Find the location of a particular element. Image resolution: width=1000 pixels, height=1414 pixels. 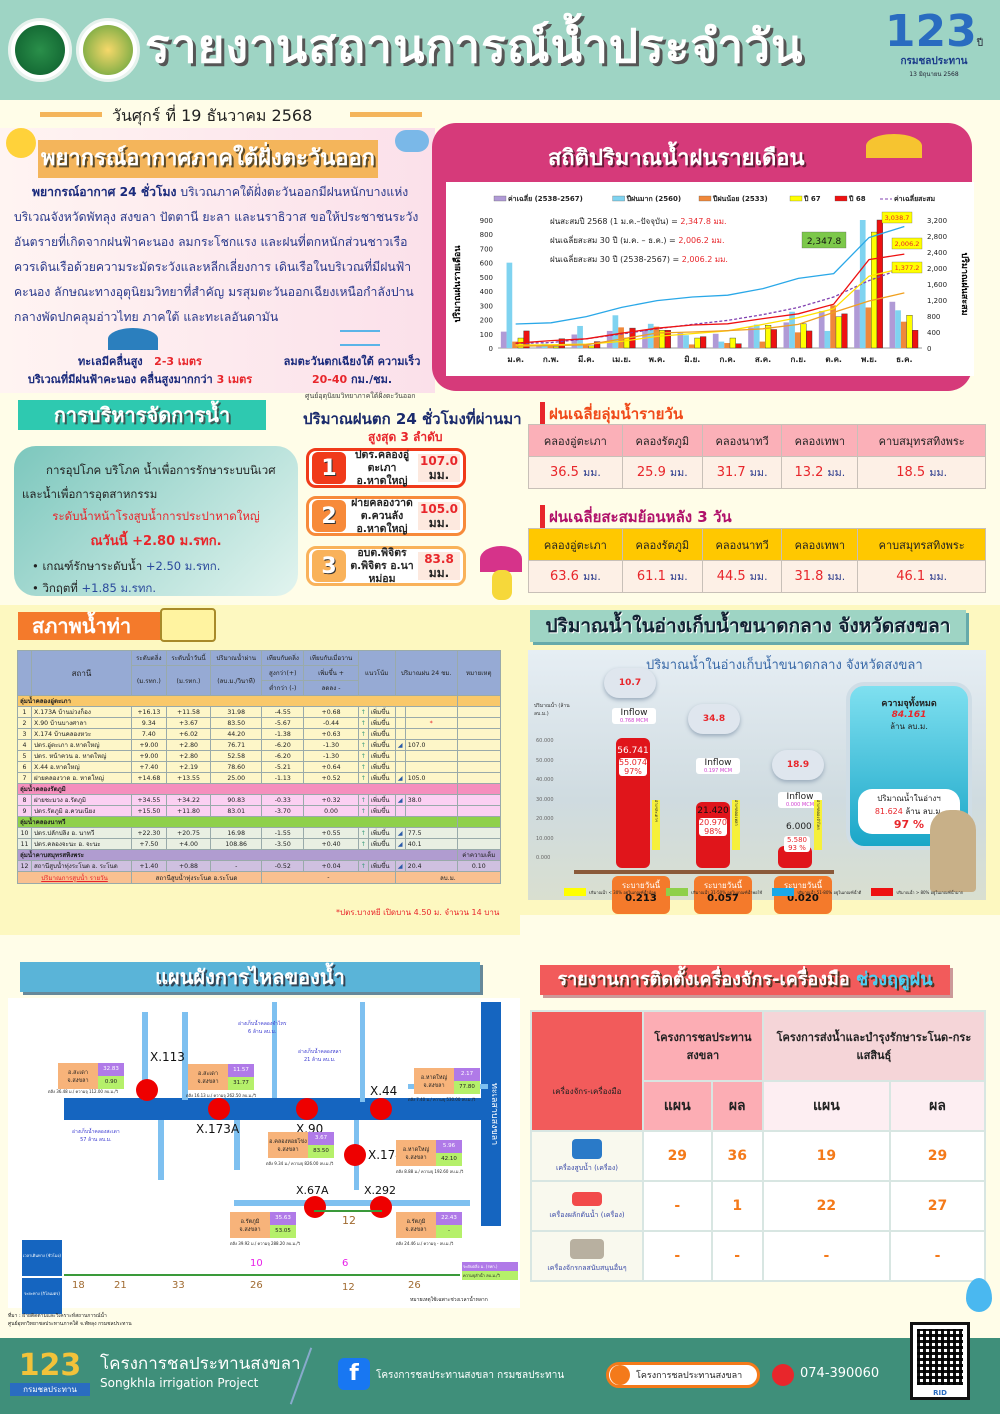

svg-text: 100 is located at coordinates (486, 335).